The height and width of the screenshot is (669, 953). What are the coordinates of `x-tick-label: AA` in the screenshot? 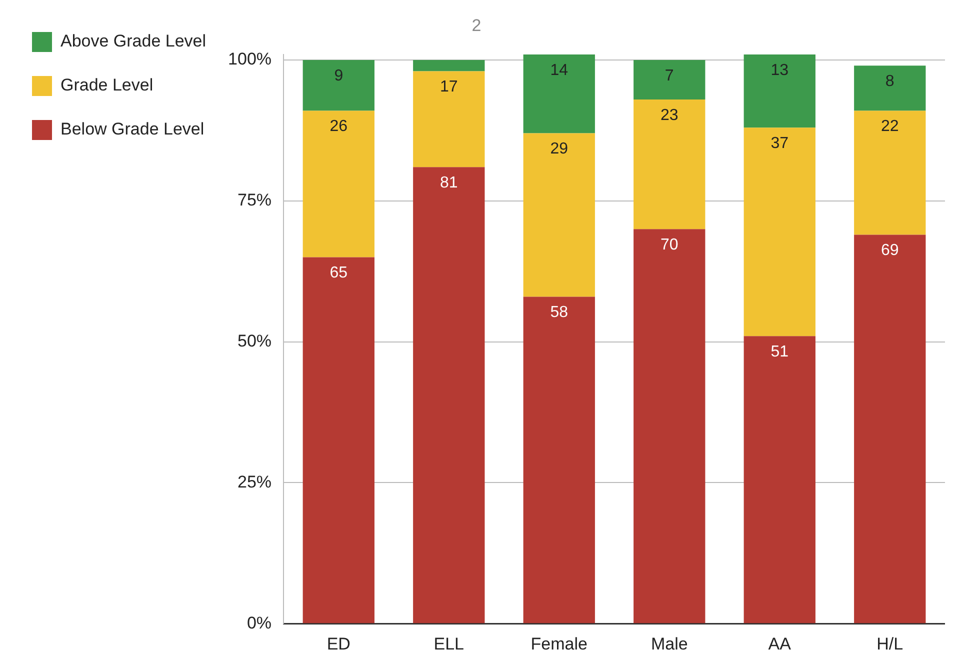 It's located at (780, 644).